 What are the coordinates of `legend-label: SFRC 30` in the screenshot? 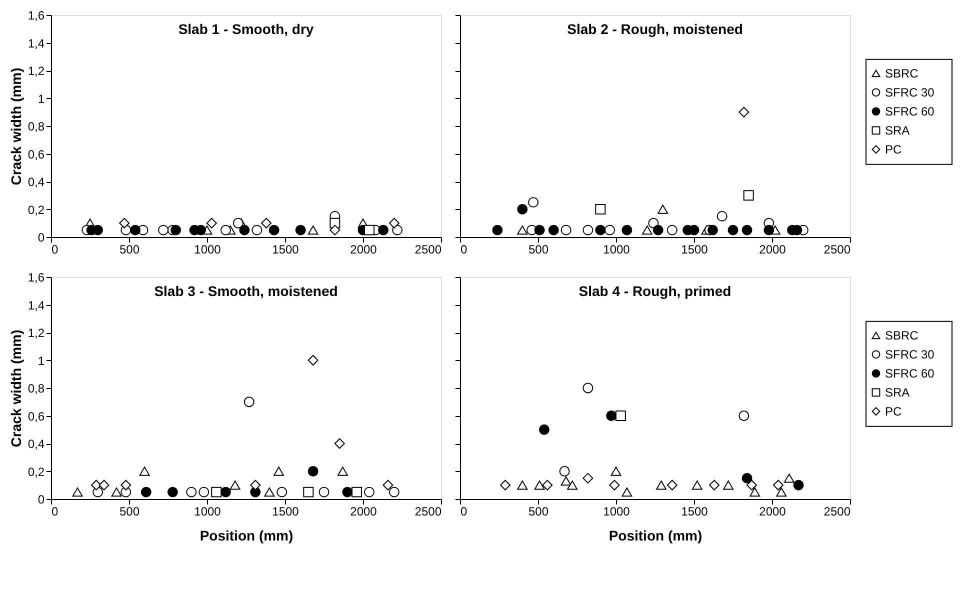 It's located at (910, 92).